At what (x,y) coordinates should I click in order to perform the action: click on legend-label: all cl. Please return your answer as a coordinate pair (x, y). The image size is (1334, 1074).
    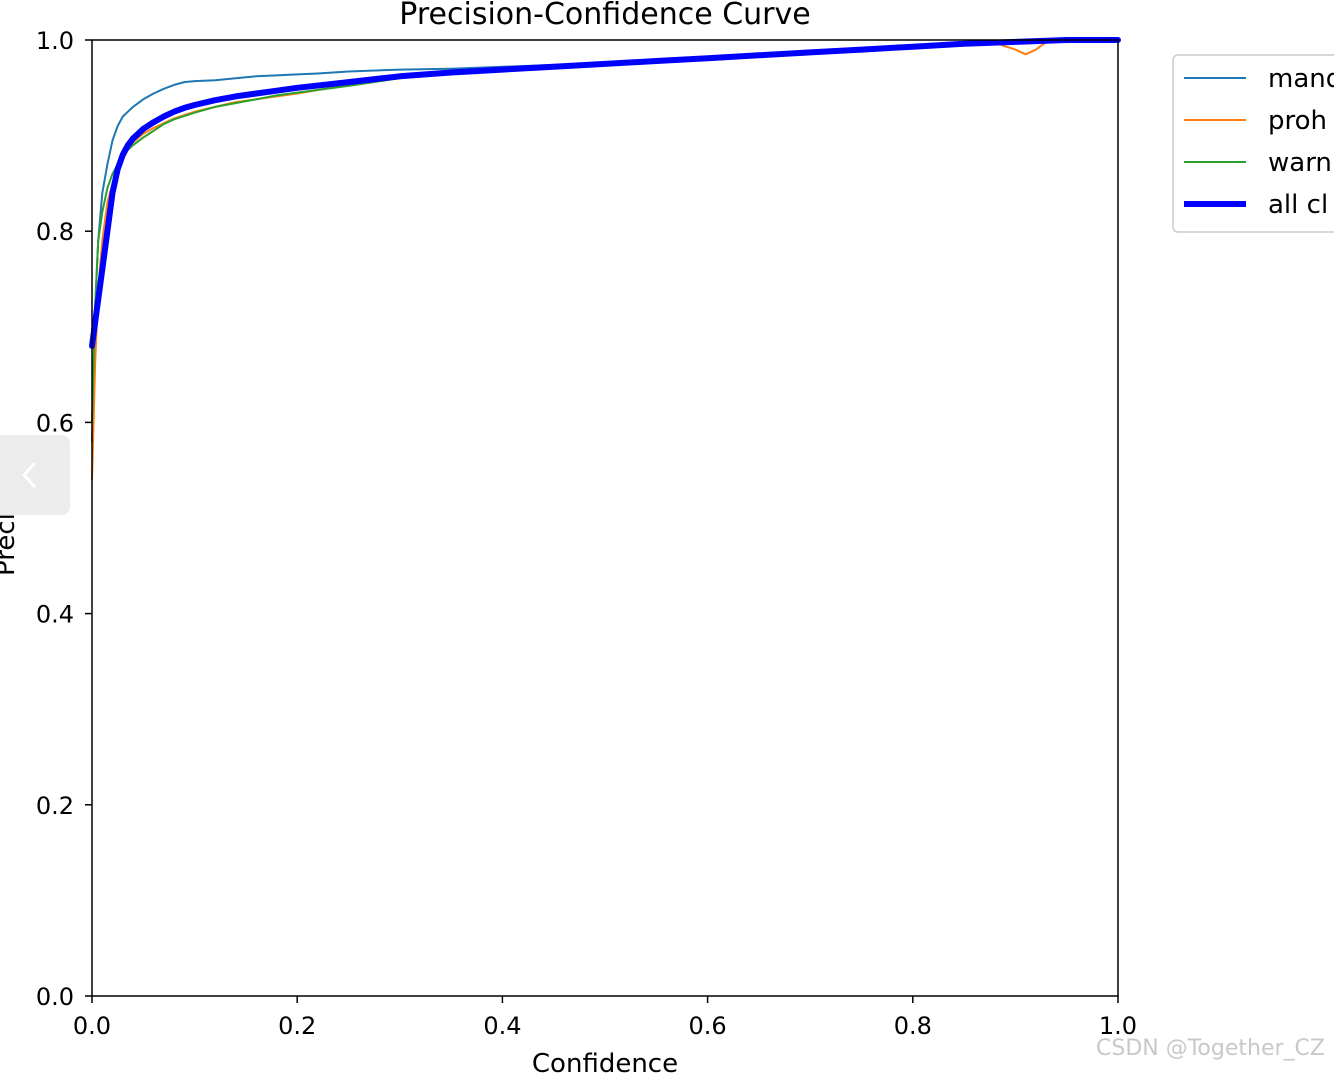
    Looking at the image, I should click on (1298, 205).